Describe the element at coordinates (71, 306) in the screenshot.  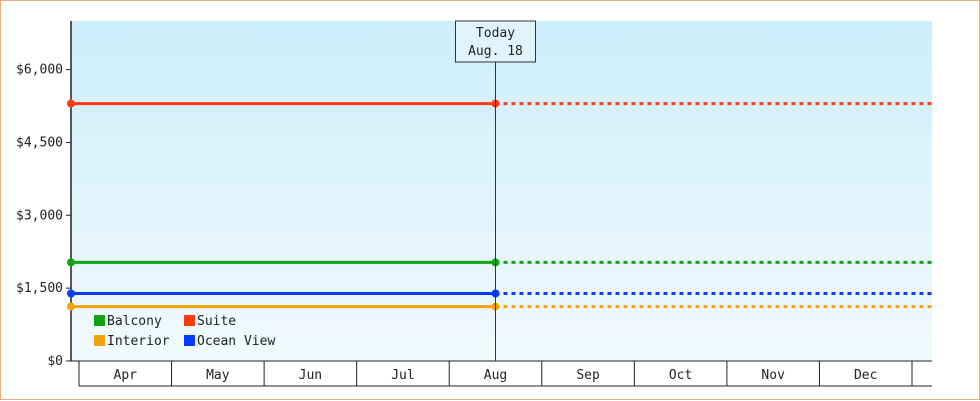
I see `series-interior-start-point` at that location.